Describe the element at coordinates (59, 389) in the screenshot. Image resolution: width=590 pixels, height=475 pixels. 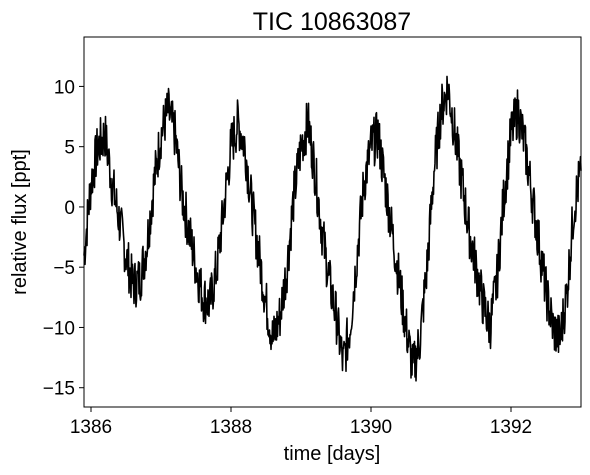
I see `y-tick-label: −15` at that location.